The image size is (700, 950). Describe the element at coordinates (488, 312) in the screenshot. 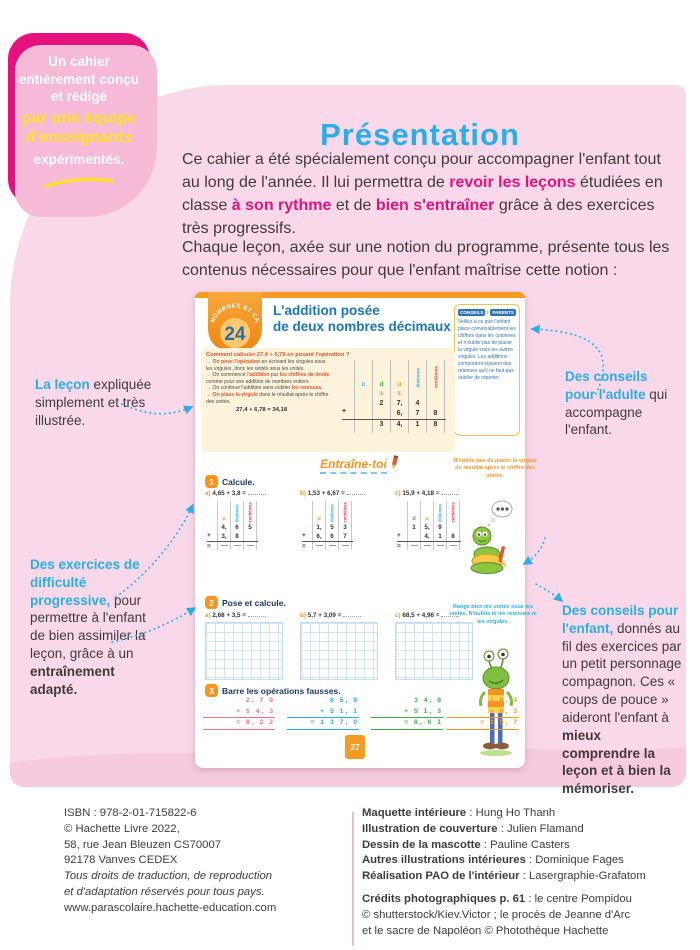

I see `lightbulb-icon` at that location.